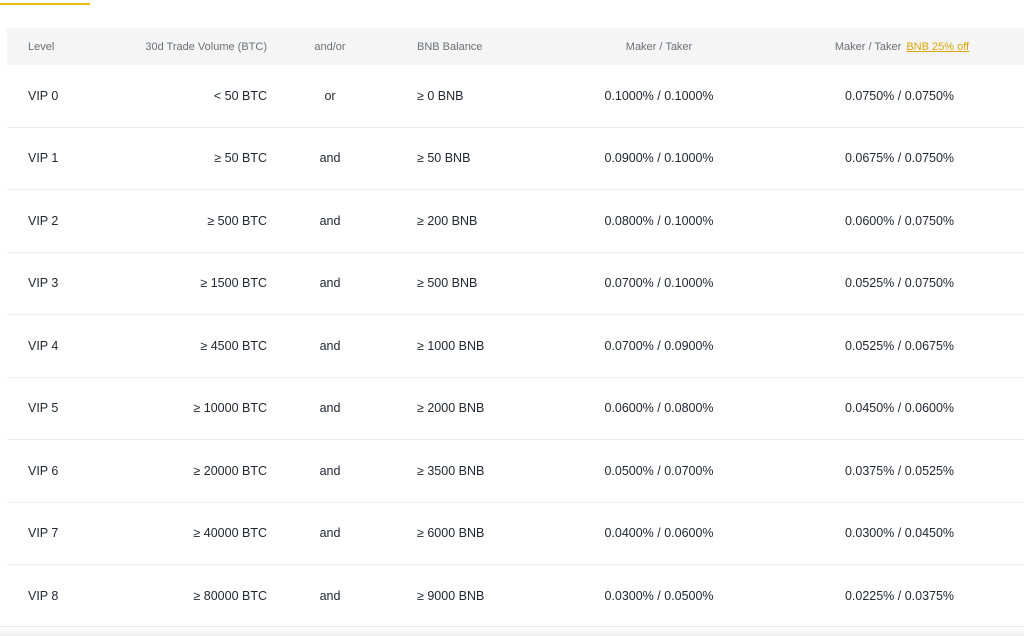  What do you see at coordinates (43, 345) in the screenshot?
I see `cell-level: VIP 4` at bounding box center [43, 345].